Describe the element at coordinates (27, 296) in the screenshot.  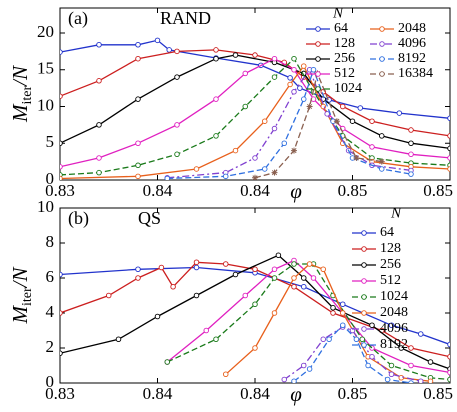
I see `y-label-part: iter` at that location.